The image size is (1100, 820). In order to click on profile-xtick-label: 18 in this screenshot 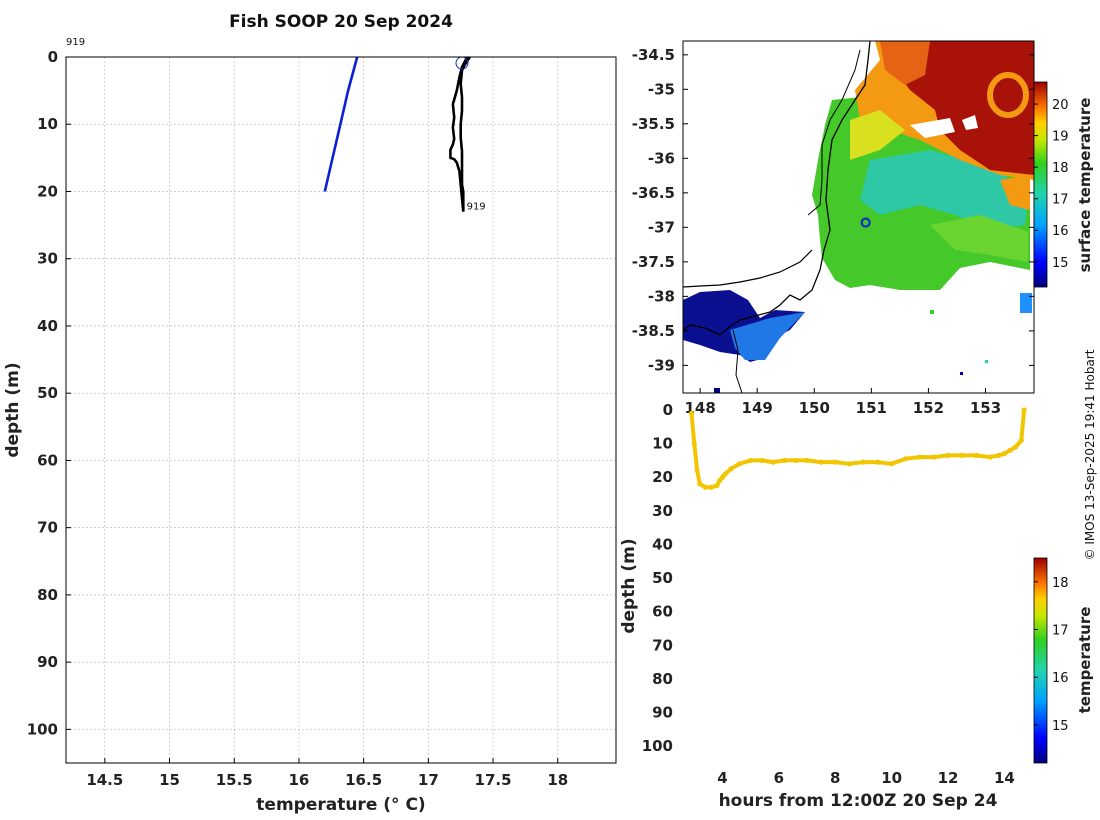, I will do `click(557, 780)`.